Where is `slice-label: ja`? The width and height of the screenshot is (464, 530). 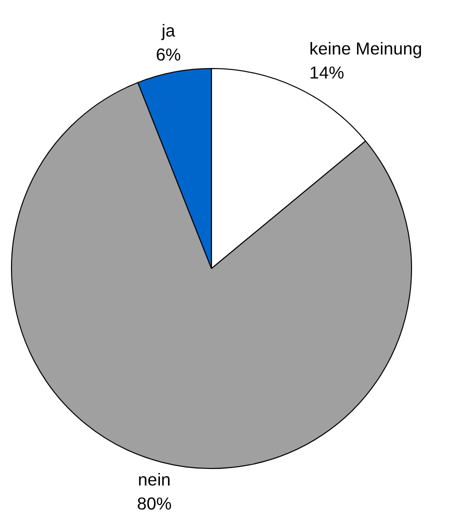 slice-label: ja is located at coordinates (168, 30).